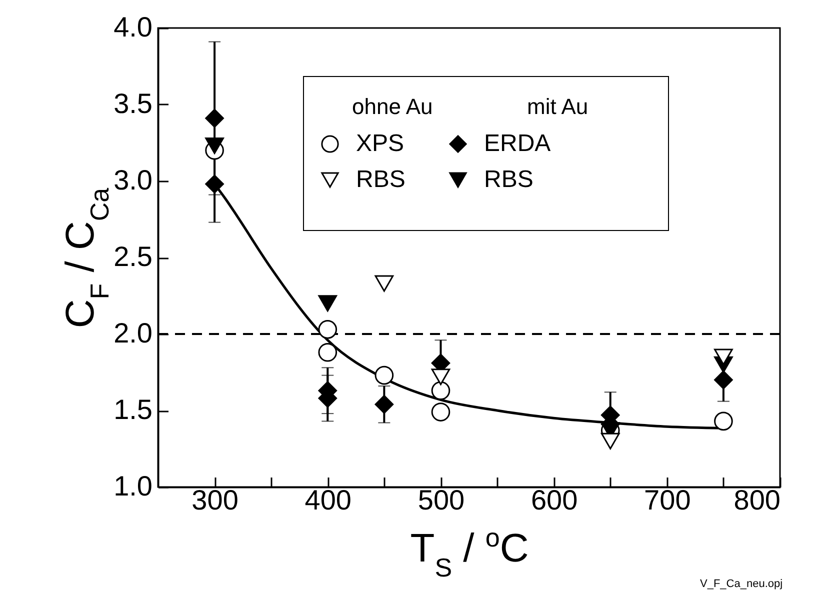  What do you see at coordinates (554, 500) in the screenshot?
I see `x-tick-label: 600` at bounding box center [554, 500].